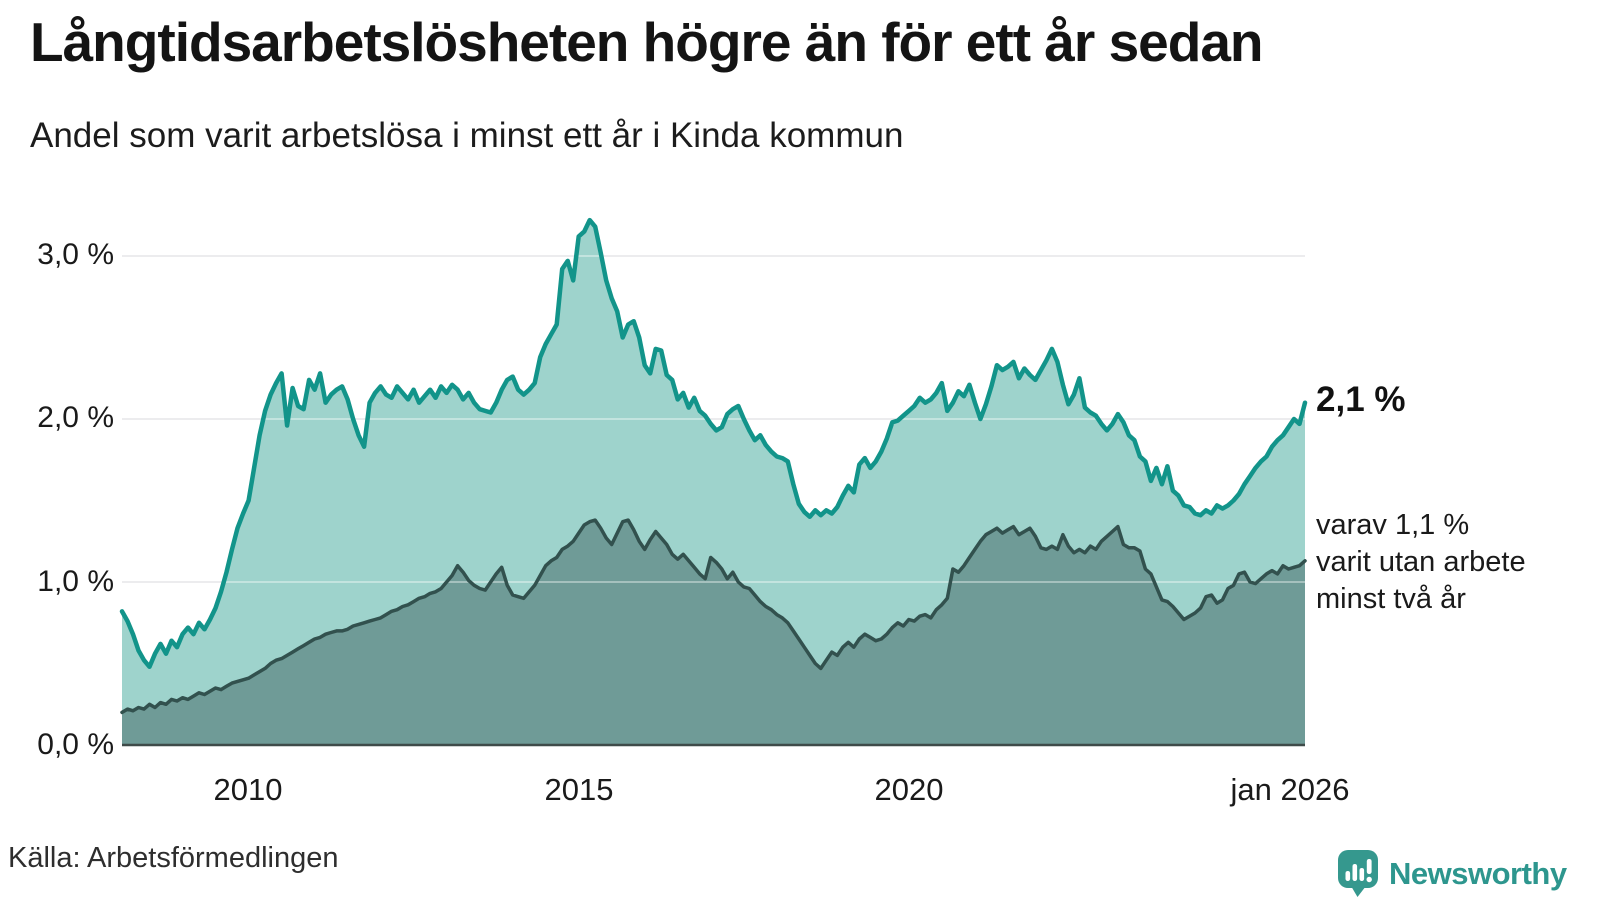  Describe the element at coordinates (1391, 599) in the screenshot. I see `series2-annotation-line3: minst två år` at that location.